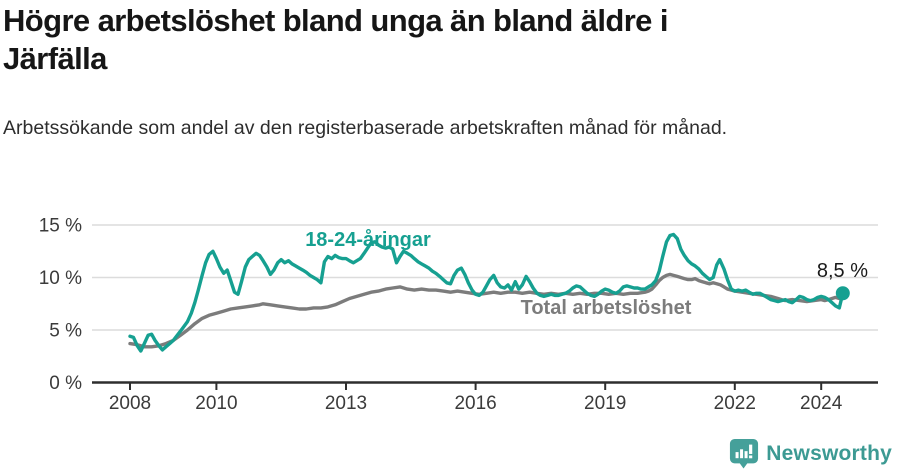 Image resolution: width=900 pixels, height=474 pixels. I want to click on latest-value-dot, so click(842, 293).